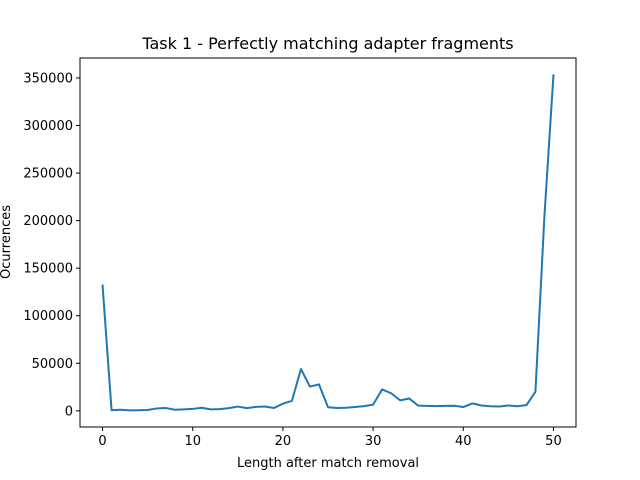 This screenshot has width=640, height=480. I want to click on y-tick-label: 200000, so click(48, 221).